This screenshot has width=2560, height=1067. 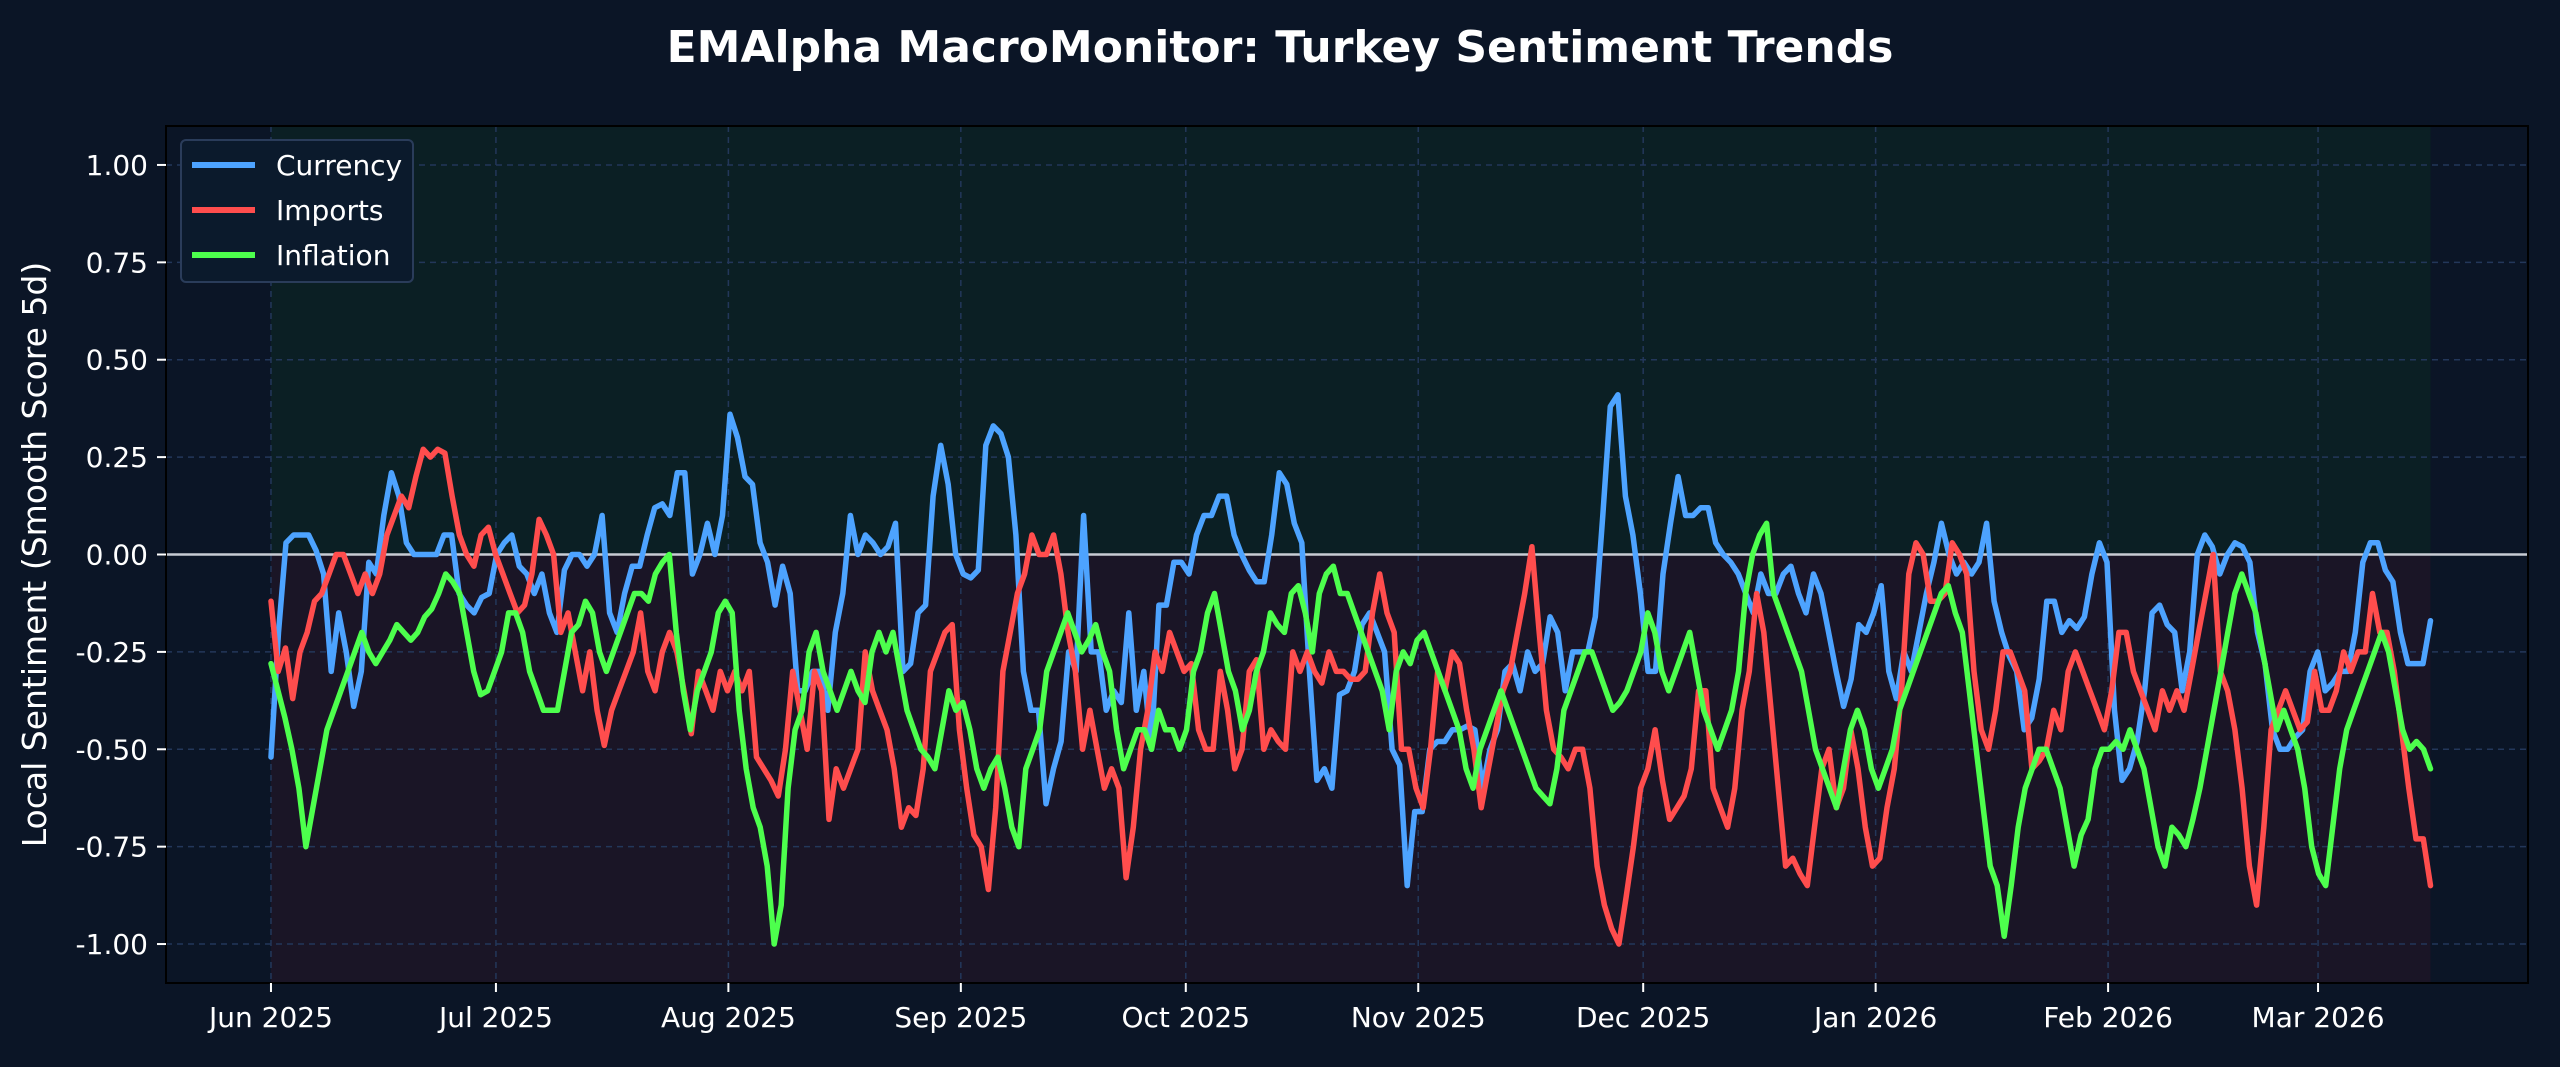 What do you see at coordinates (117, 165) in the screenshot?
I see `y-tick-label: 1.00` at bounding box center [117, 165].